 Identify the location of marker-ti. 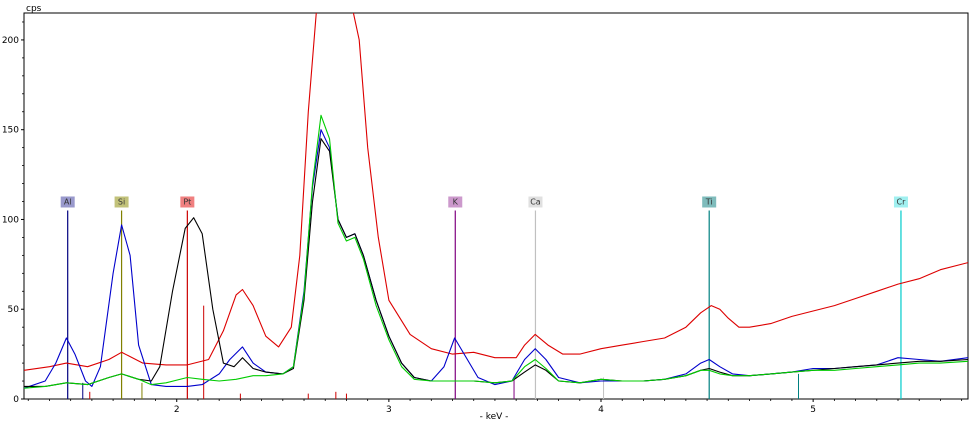
(754, 304).